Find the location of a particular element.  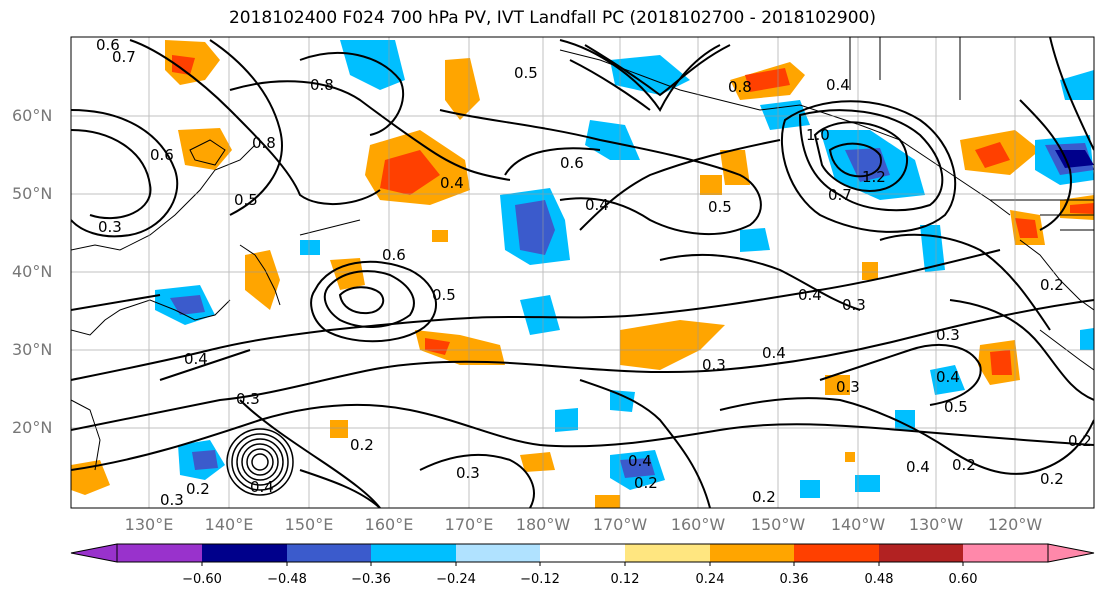

colorbar-tick-marks is located at coordinates (582, 564).